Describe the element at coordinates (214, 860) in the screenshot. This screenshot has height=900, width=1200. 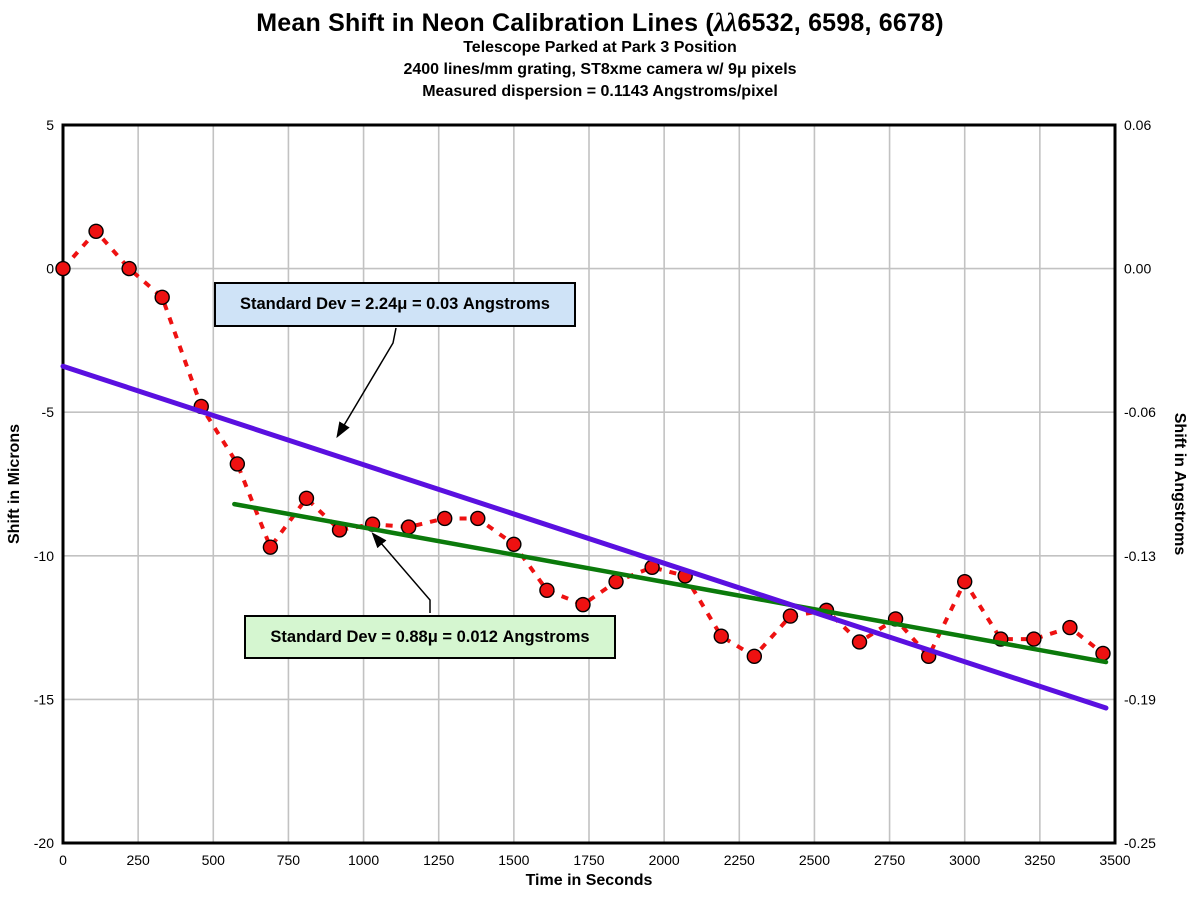
I see `x-tick-label: 500` at that location.